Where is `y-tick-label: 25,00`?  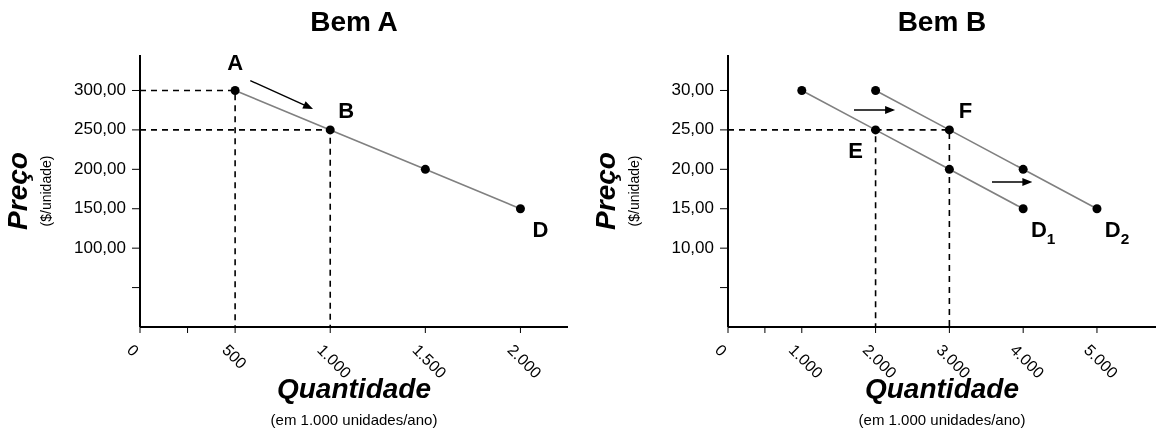 y-tick-label: 25,00 is located at coordinates (692, 129).